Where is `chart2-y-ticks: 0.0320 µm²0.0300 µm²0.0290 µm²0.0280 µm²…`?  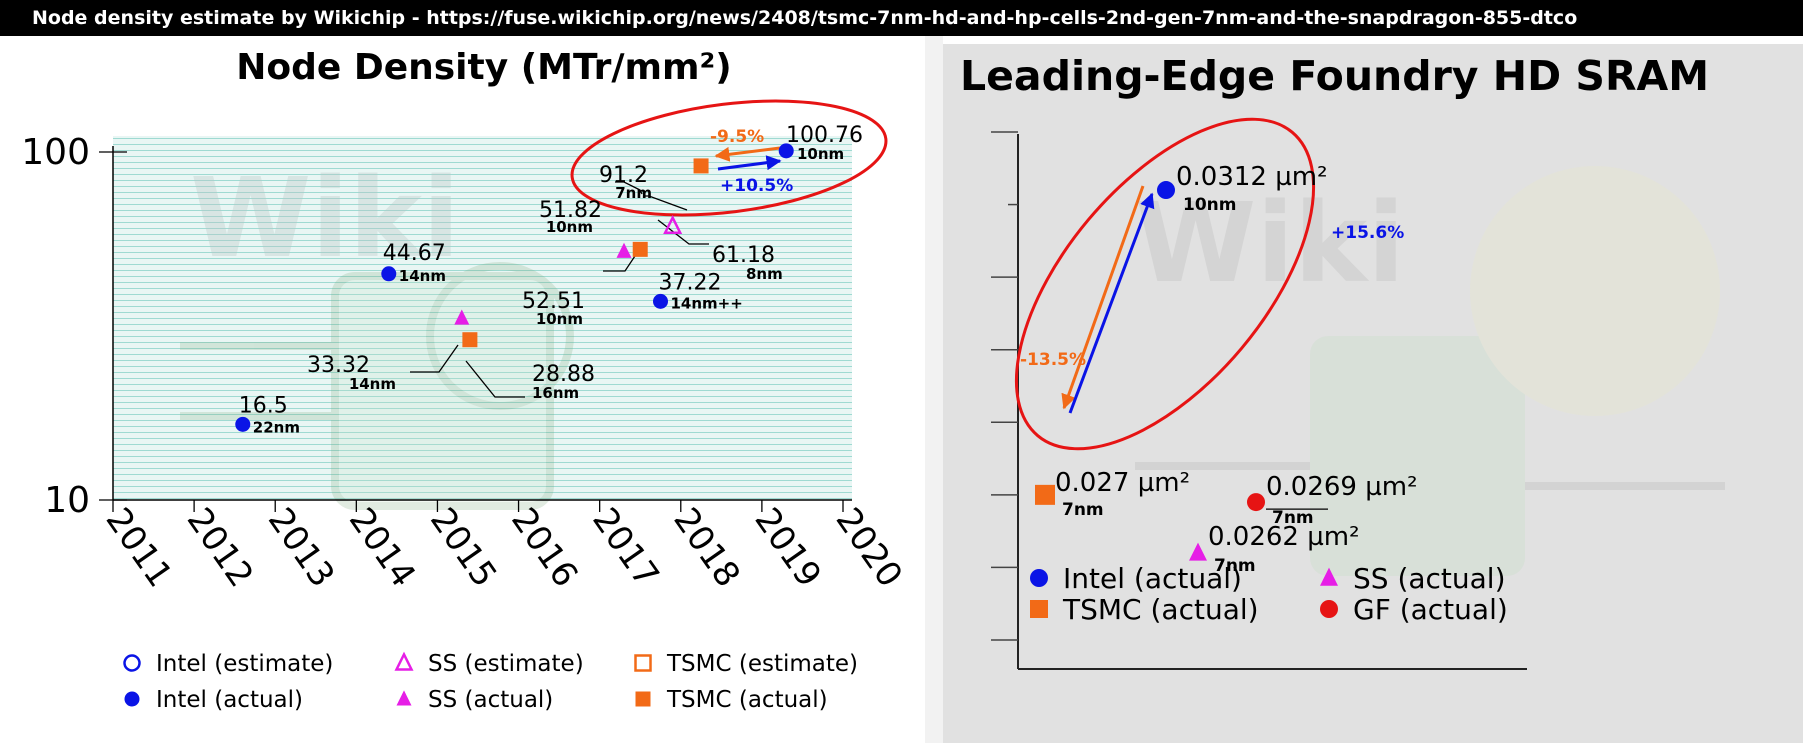 chart2-y-ticks: 0.0320 µm²0.0300 µm²0.0290 µm²0.0280 µm²… is located at coordinates (1004, 386).